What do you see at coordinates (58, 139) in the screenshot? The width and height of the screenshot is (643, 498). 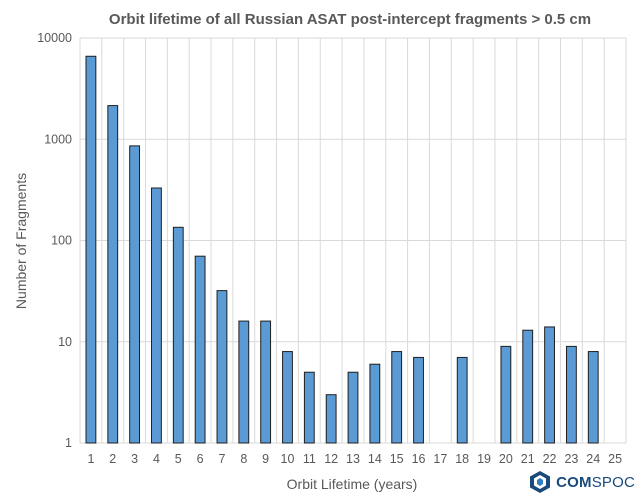 I see `y-tick-label: 1000` at bounding box center [58, 139].